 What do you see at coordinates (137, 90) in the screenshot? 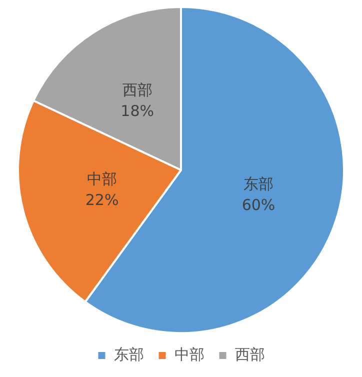
I see `slice-label: 西部` at bounding box center [137, 90].